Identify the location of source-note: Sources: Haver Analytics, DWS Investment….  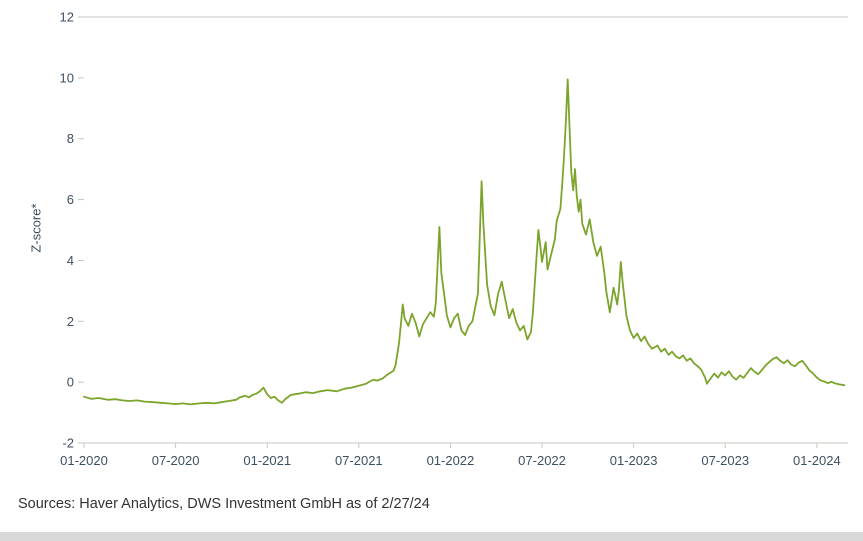
(224, 504).